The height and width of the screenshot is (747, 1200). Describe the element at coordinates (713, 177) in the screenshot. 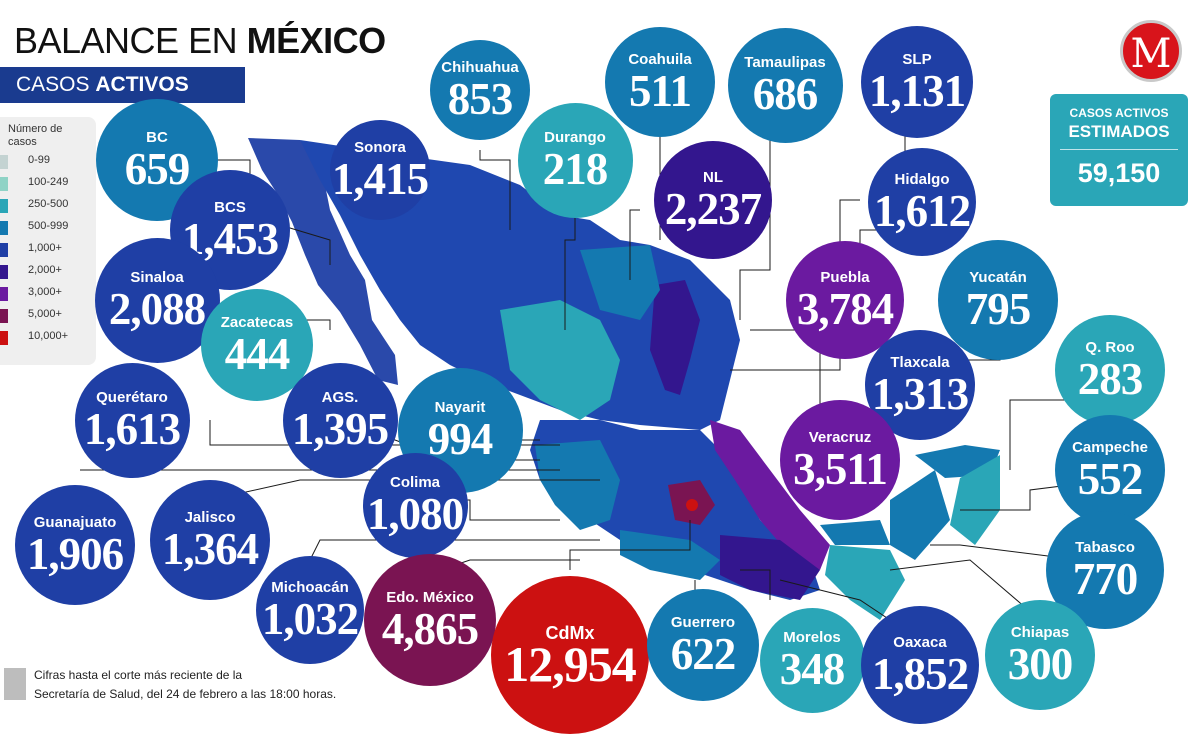

I see `state-name: NL` at that location.